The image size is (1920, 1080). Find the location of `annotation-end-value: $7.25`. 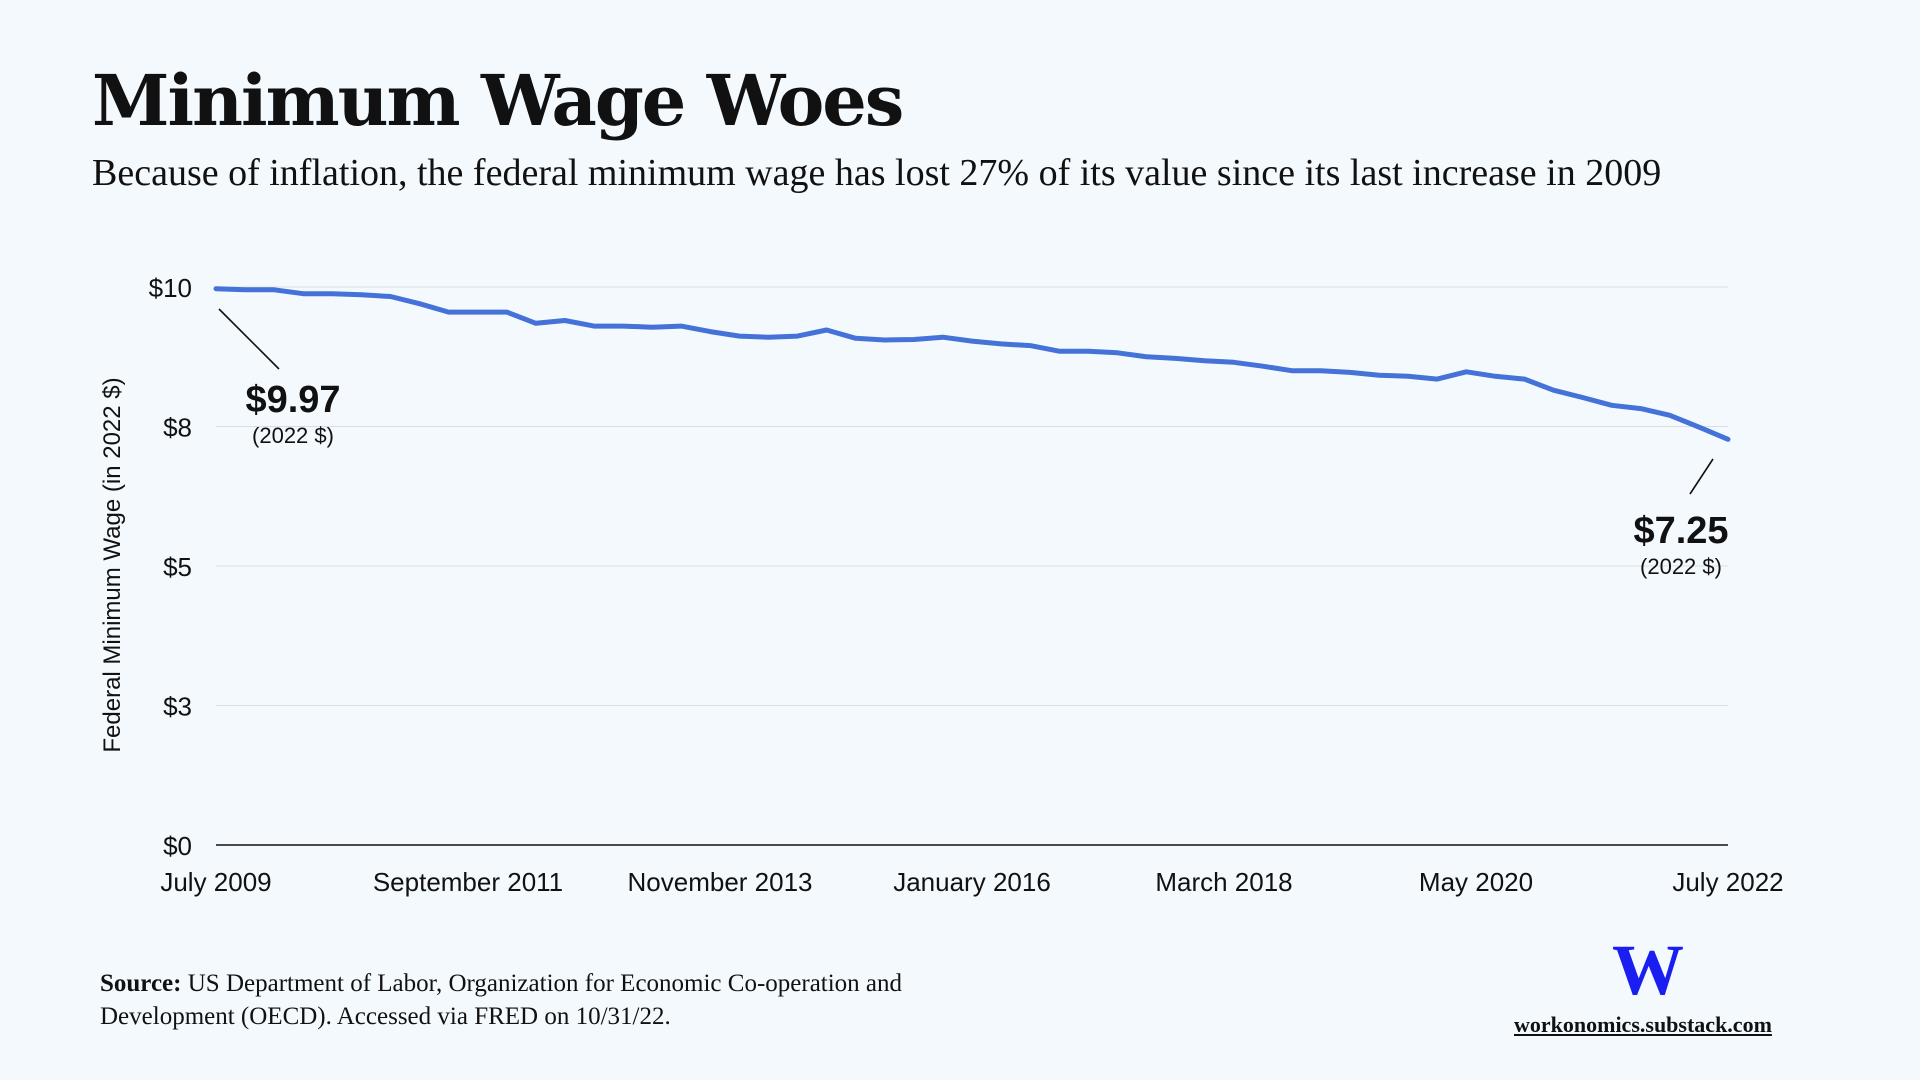

annotation-end-value: $7.25 is located at coordinates (1680, 531).